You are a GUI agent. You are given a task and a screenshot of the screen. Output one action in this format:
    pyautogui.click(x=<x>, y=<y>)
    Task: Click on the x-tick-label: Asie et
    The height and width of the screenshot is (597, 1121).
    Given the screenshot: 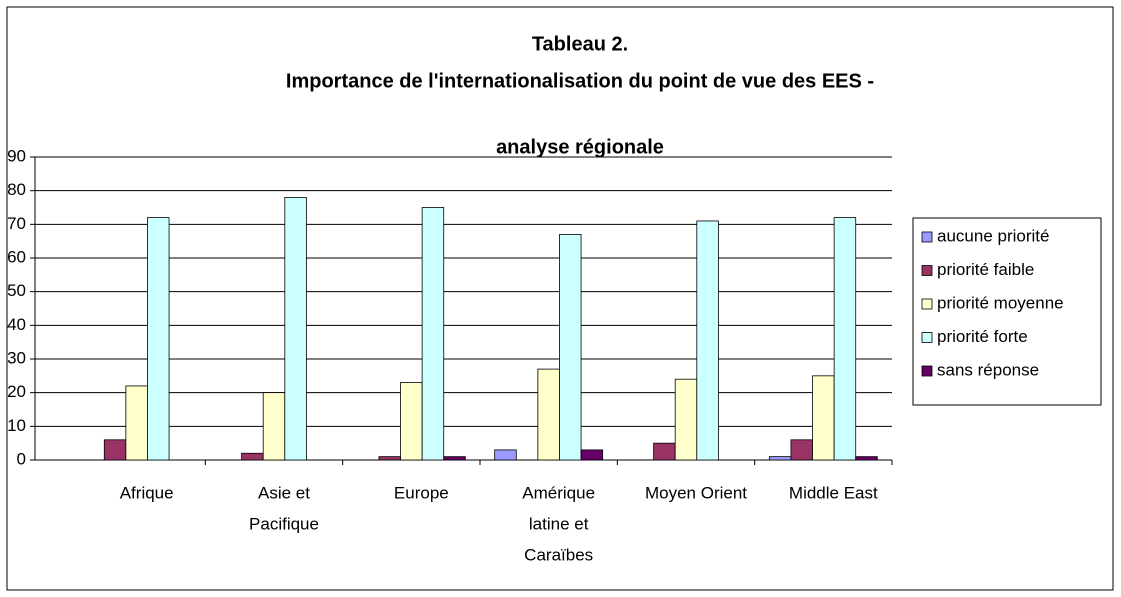 What is the action you would take?
    pyautogui.click(x=284, y=492)
    